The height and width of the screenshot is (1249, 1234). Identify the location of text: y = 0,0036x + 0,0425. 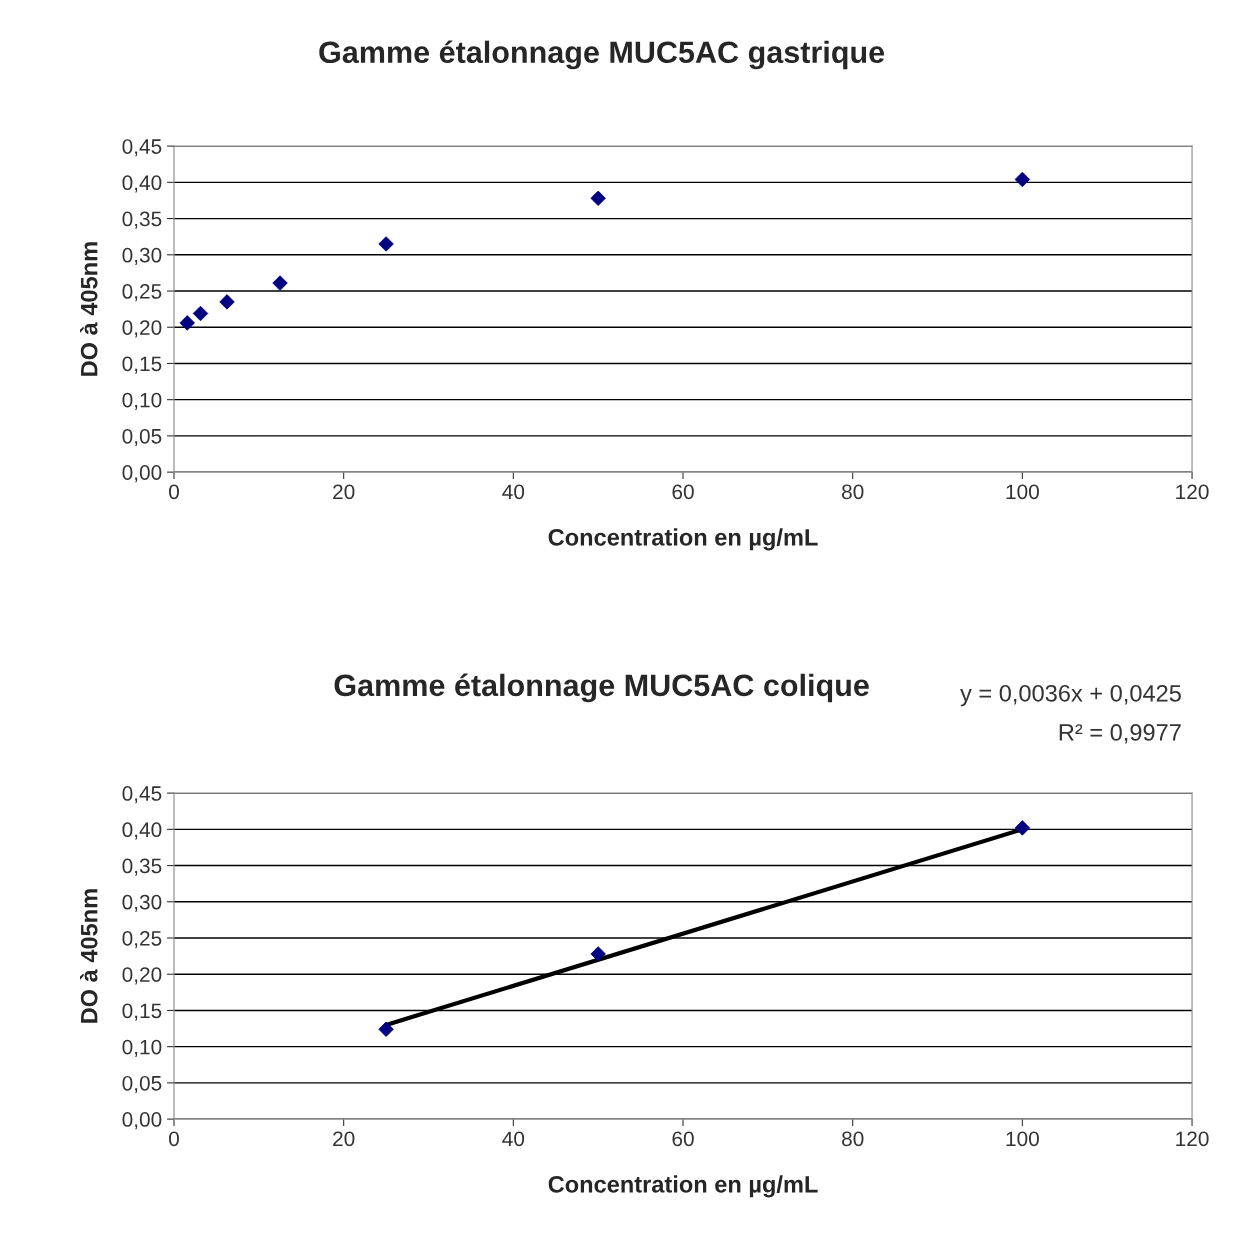
(1070, 695).